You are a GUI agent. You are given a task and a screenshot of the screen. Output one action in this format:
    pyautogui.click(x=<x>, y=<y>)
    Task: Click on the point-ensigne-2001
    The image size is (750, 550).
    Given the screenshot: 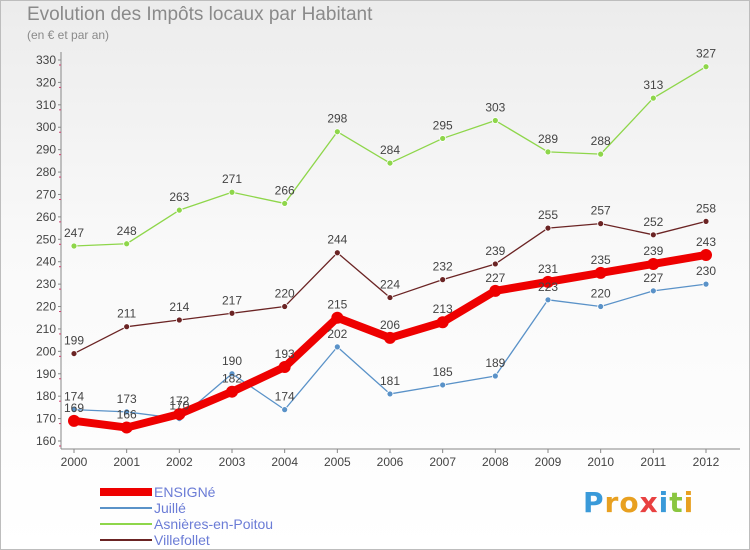 What is the action you would take?
    pyautogui.click(x=126, y=427)
    